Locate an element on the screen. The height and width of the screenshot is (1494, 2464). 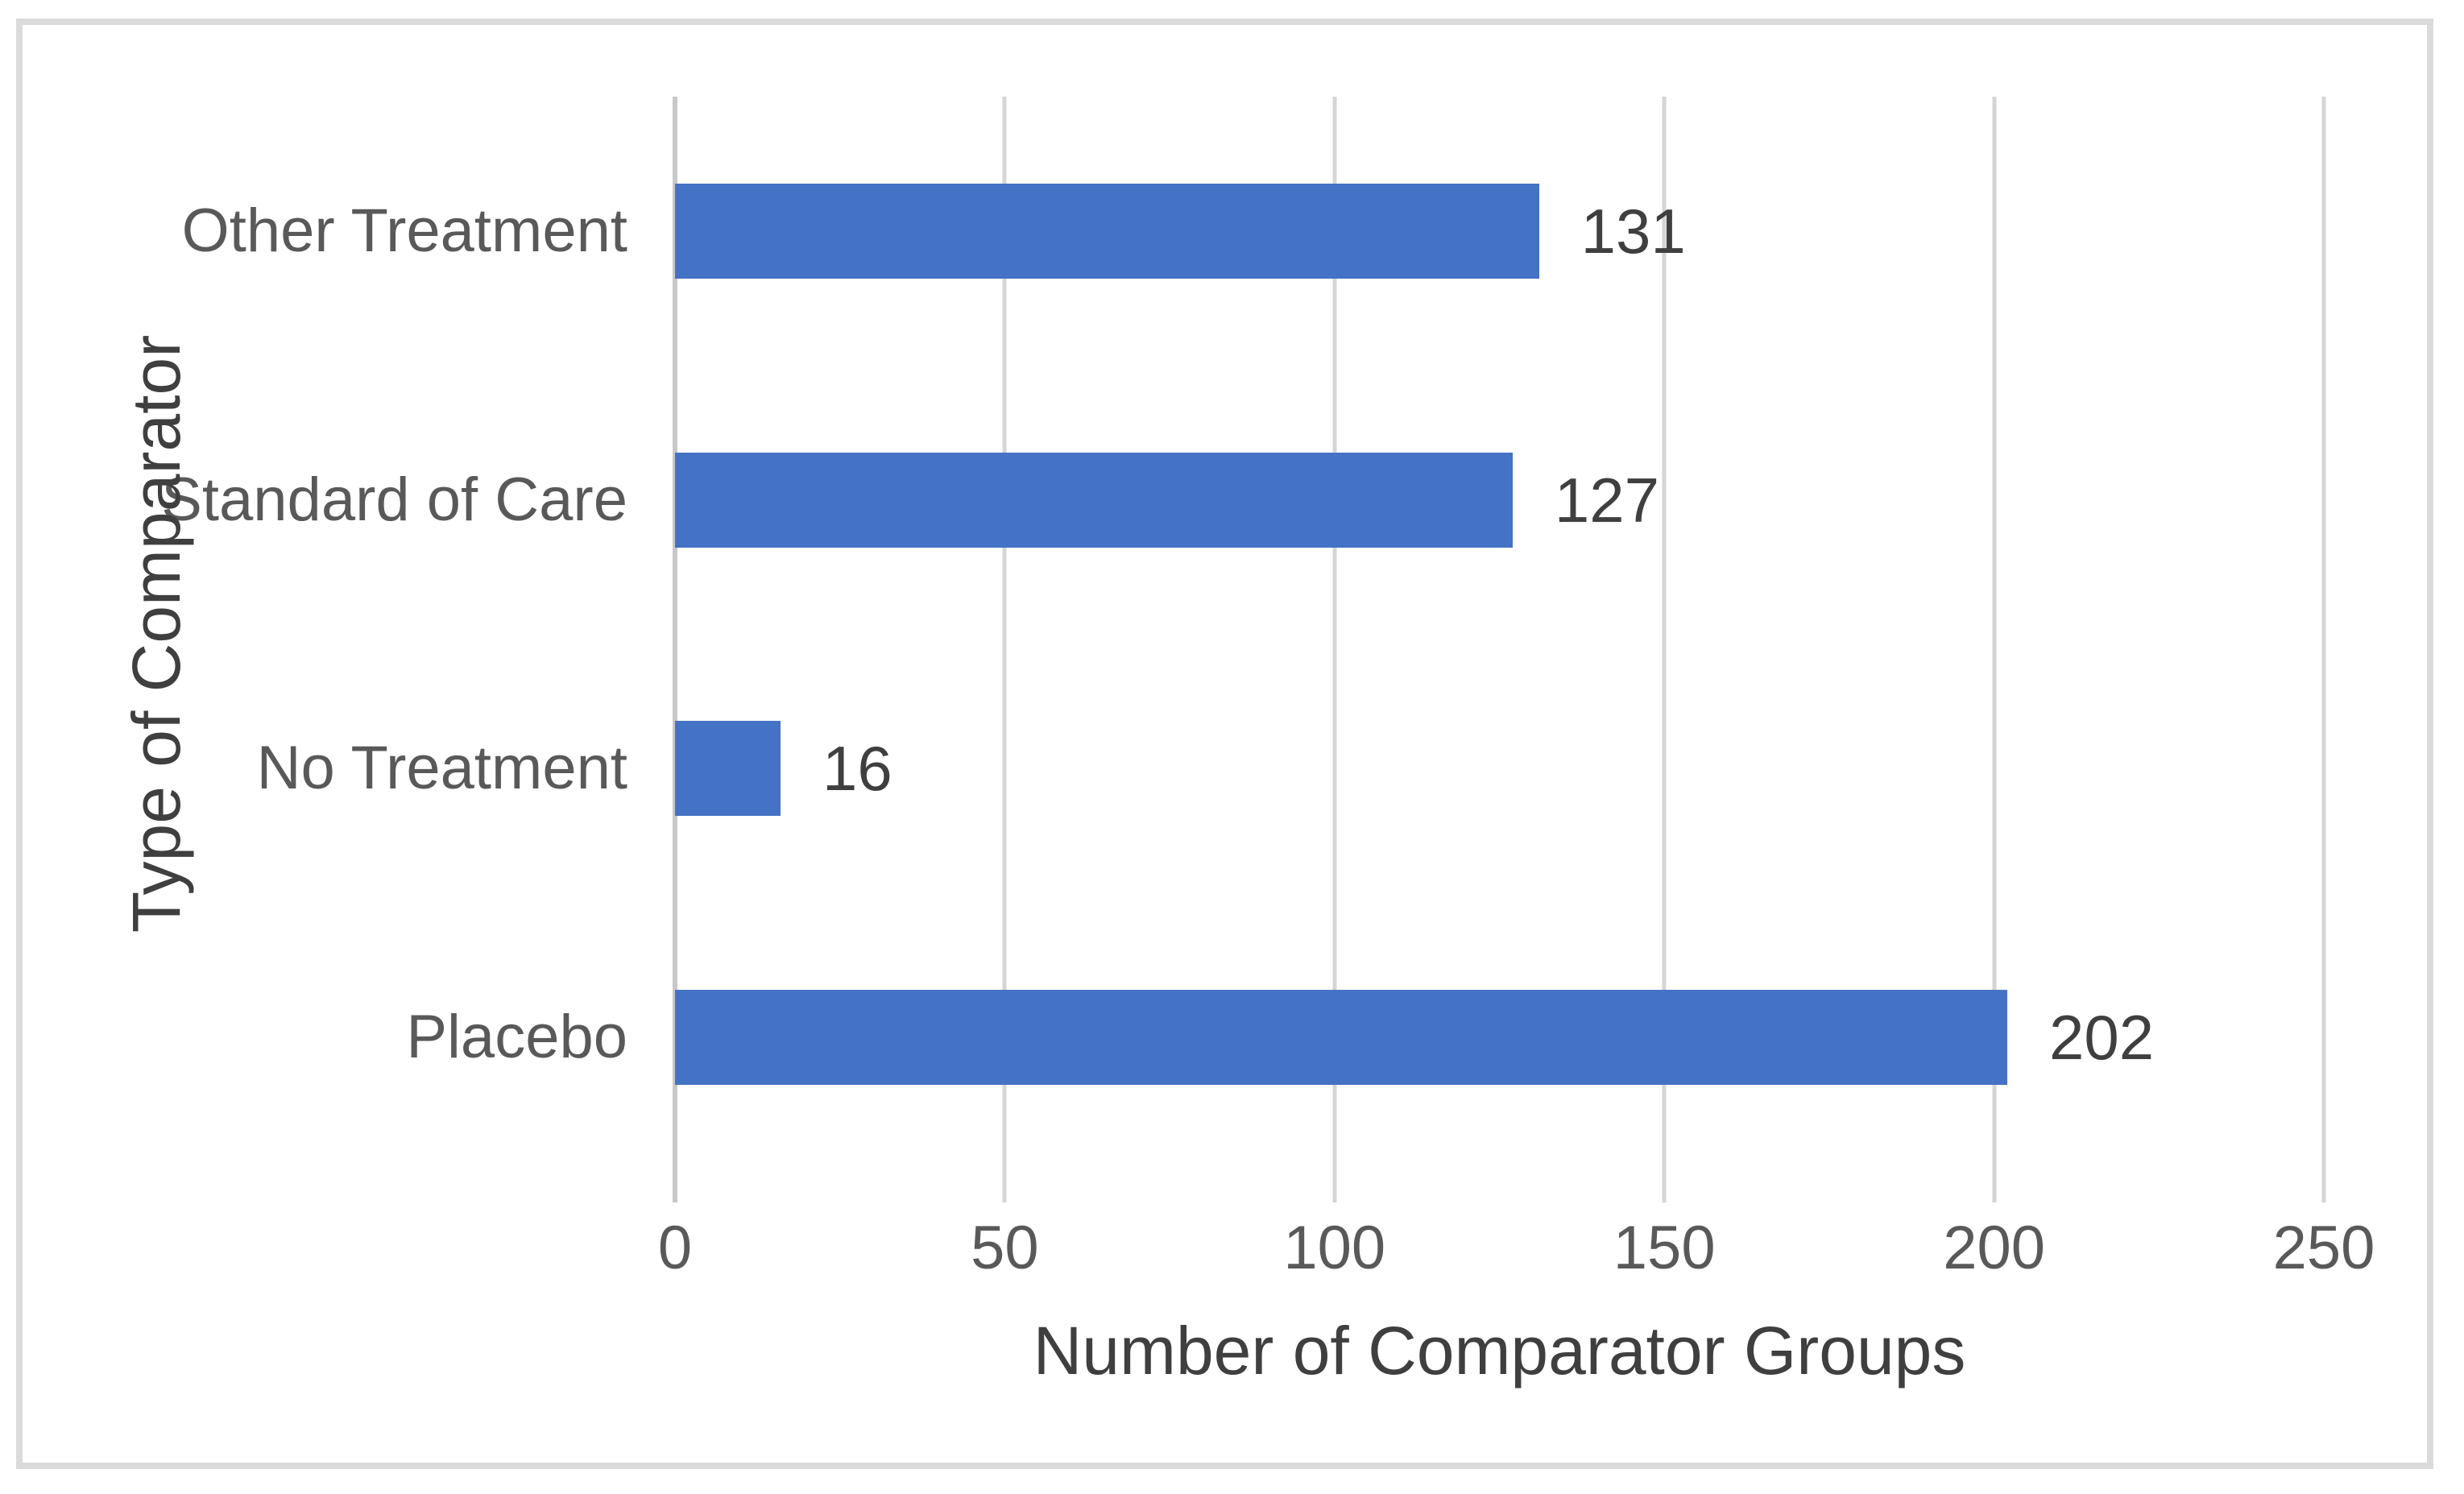
data-label: 131 is located at coordinates (1633, 231).